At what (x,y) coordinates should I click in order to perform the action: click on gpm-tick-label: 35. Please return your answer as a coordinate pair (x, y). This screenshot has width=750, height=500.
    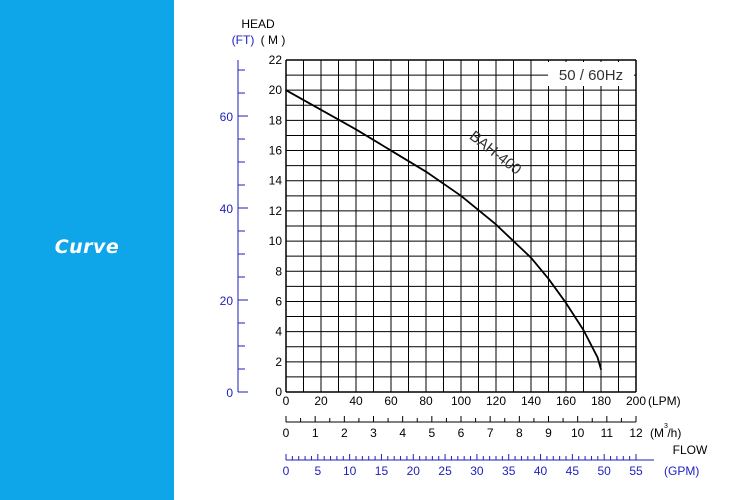
    Looking at the image, I should click on (509, 471).